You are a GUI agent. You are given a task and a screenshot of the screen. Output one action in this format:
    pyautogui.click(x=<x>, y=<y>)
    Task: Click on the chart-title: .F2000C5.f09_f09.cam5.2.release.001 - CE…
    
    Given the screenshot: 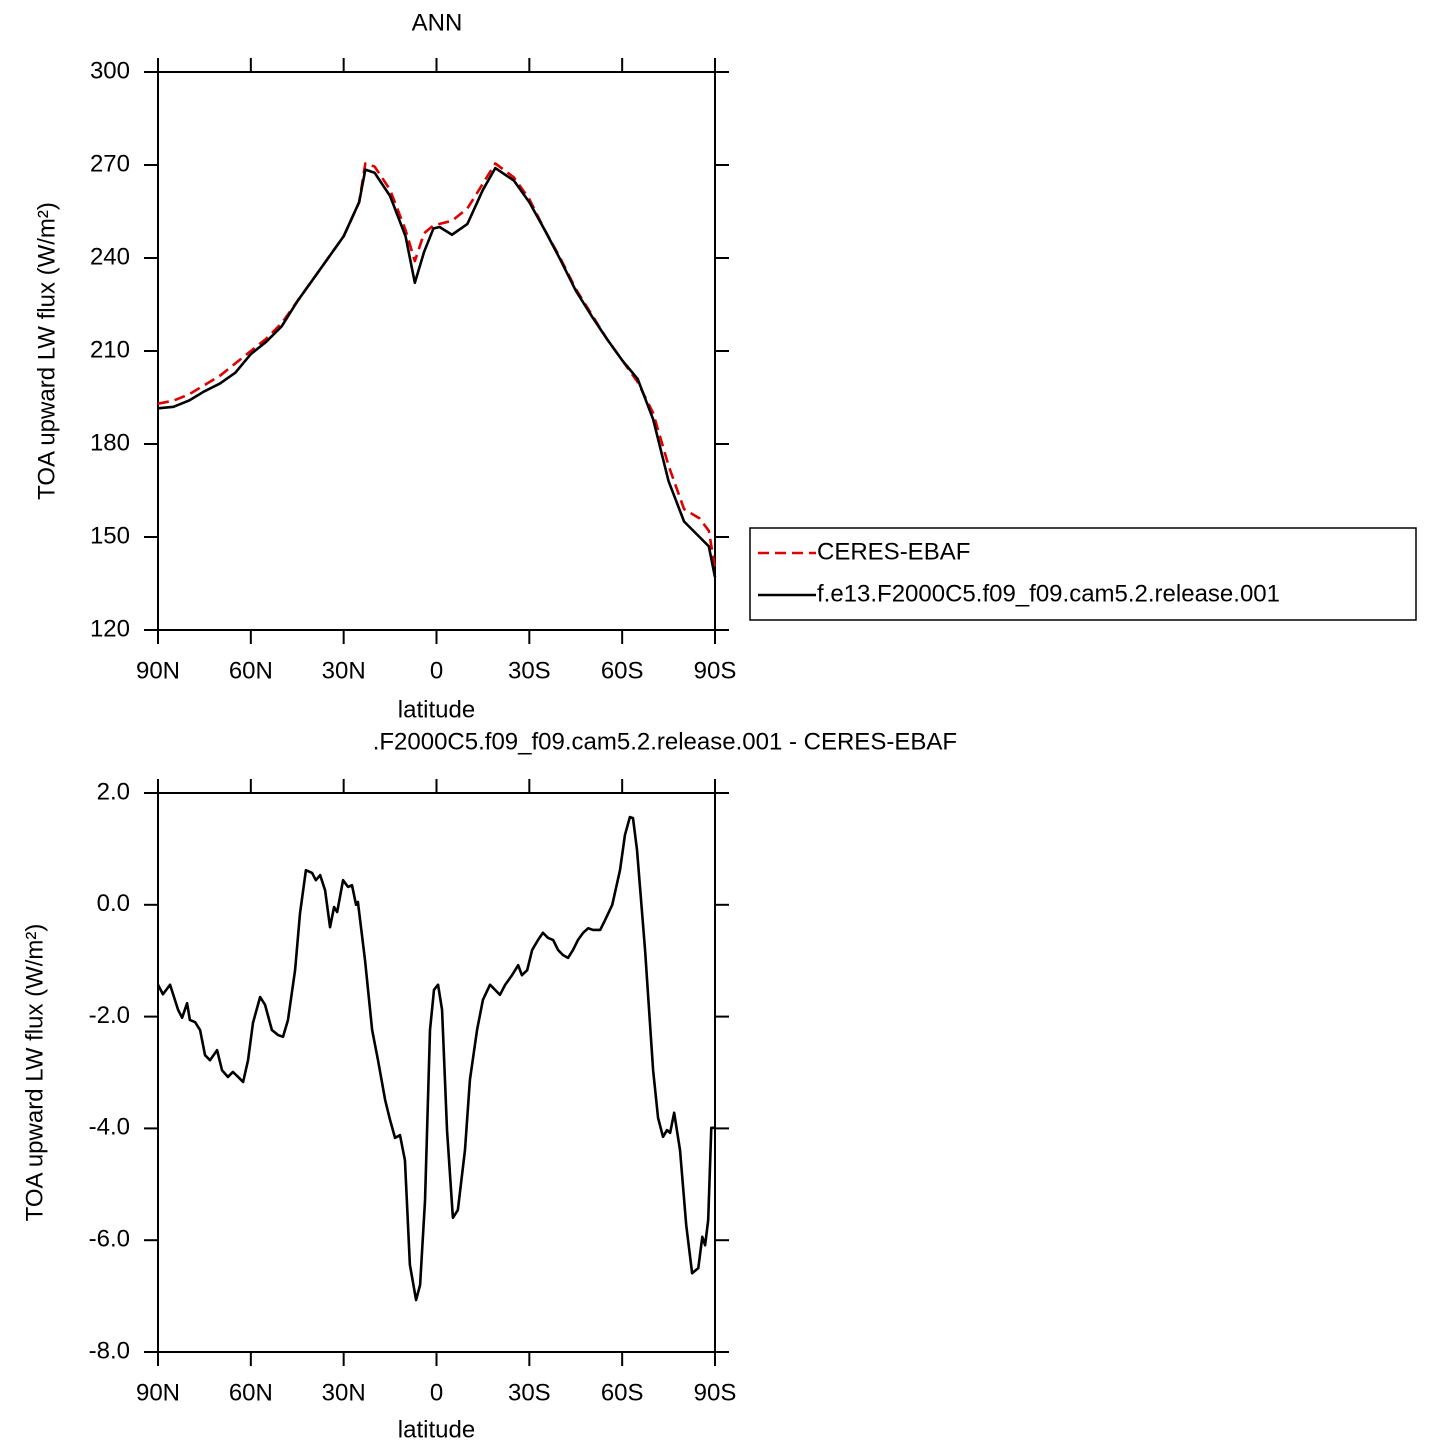 What is the action you would take?
    pyautogui.click(x=665, y=741)
    